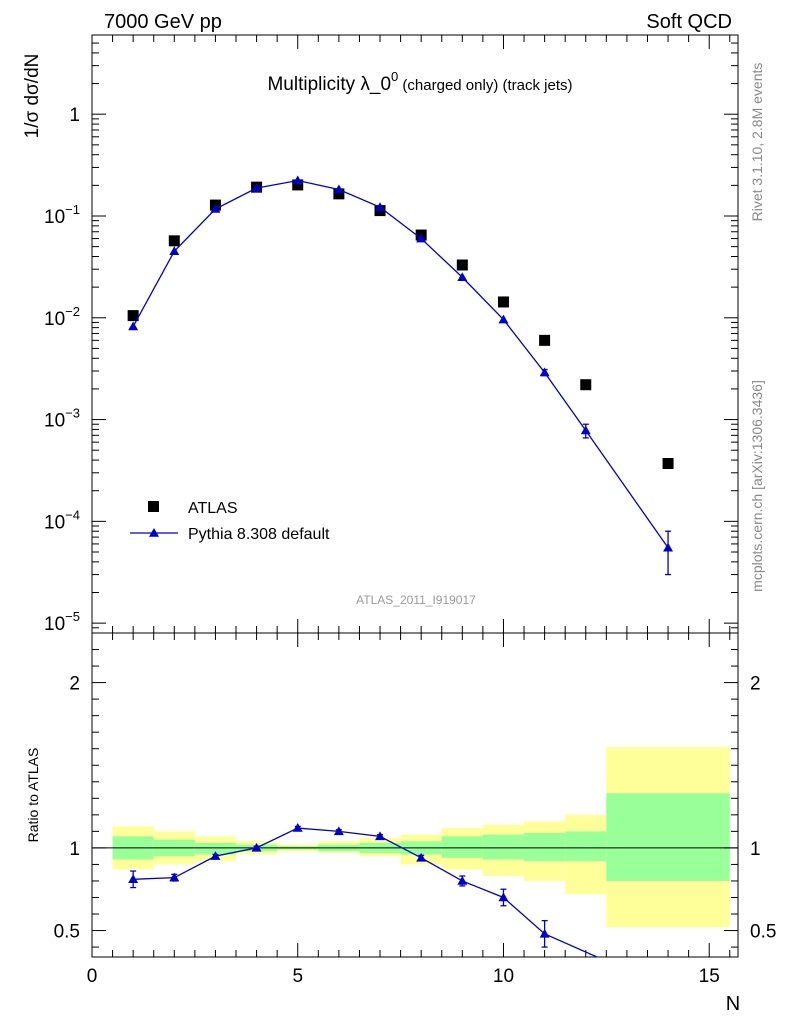  Describe the element at coordinates (709, 976) in the screenshot. I see `x-tick-label: 15` at that location.